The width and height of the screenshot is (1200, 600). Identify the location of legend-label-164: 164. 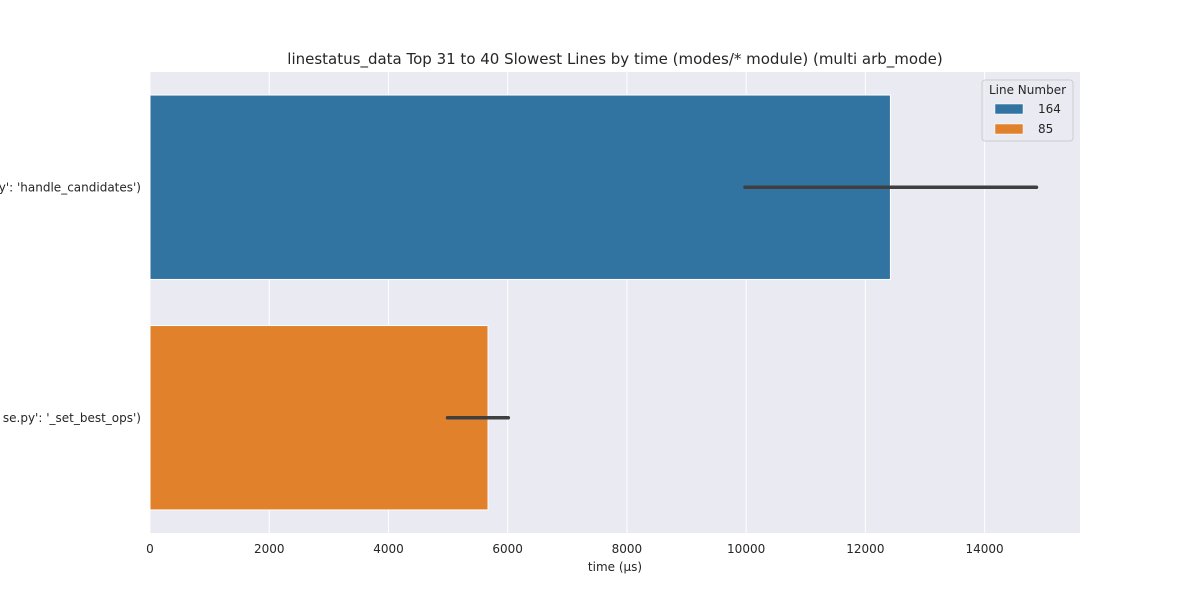
(1049, 109).